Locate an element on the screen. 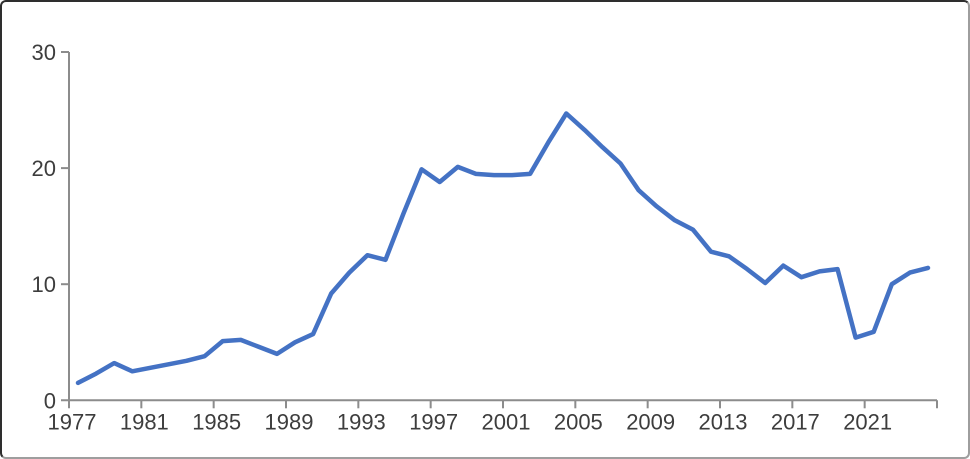 Image resolution: width=970 pixels, height=459 pixels. y-tick-label: 20 is located at coordinates (44, 168).